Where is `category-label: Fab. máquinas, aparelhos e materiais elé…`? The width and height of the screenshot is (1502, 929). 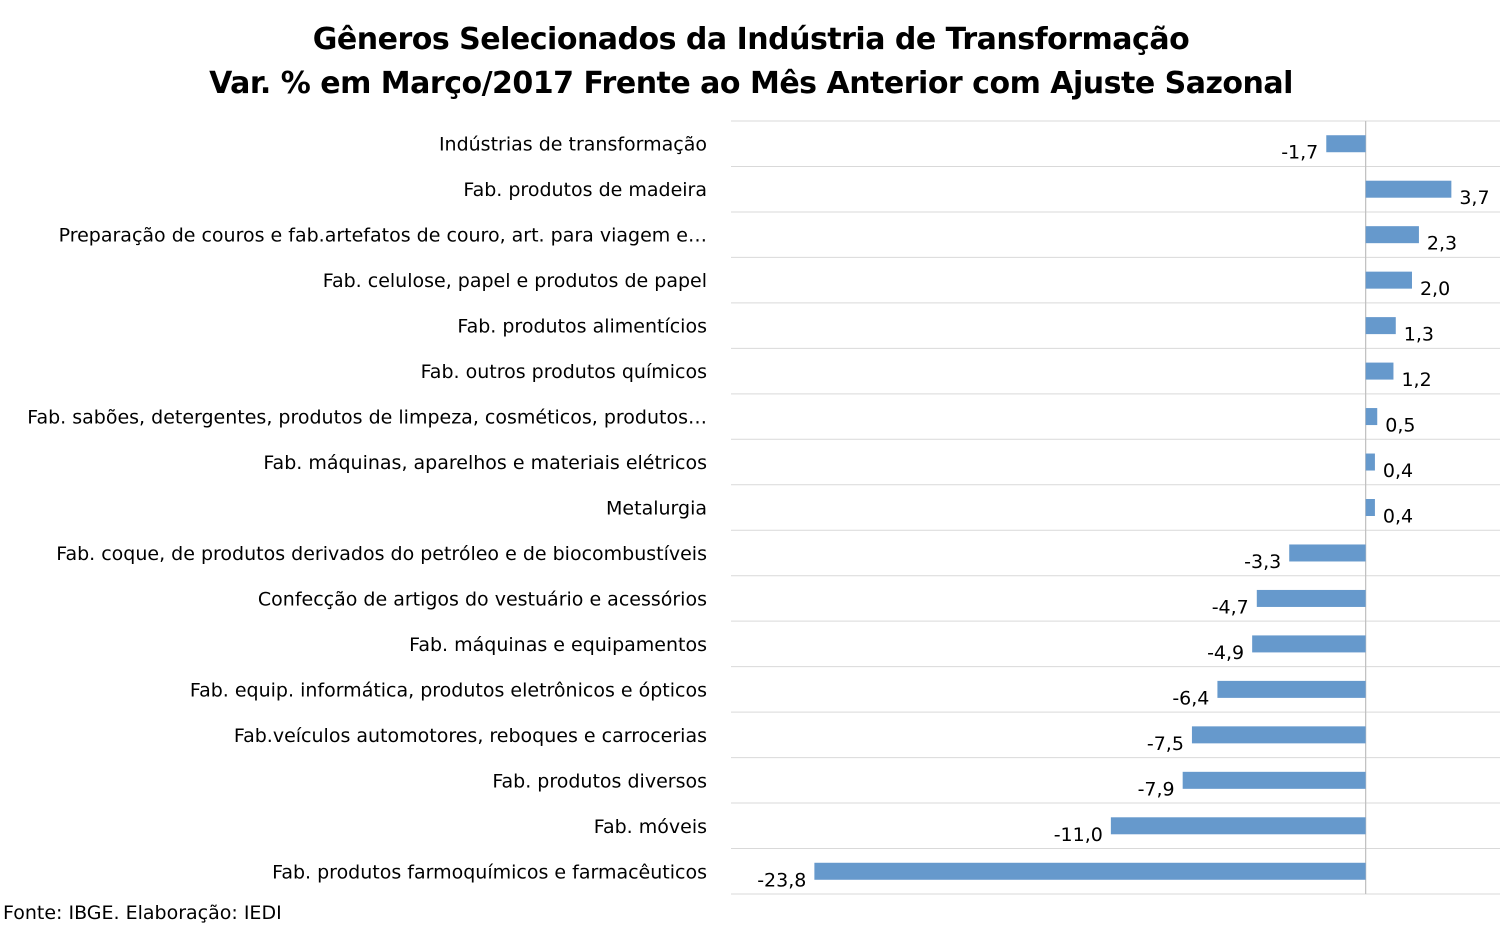 category-label: Fab. máquinas, aparelhos e materiais elé… is located at coordinates (485, 463).